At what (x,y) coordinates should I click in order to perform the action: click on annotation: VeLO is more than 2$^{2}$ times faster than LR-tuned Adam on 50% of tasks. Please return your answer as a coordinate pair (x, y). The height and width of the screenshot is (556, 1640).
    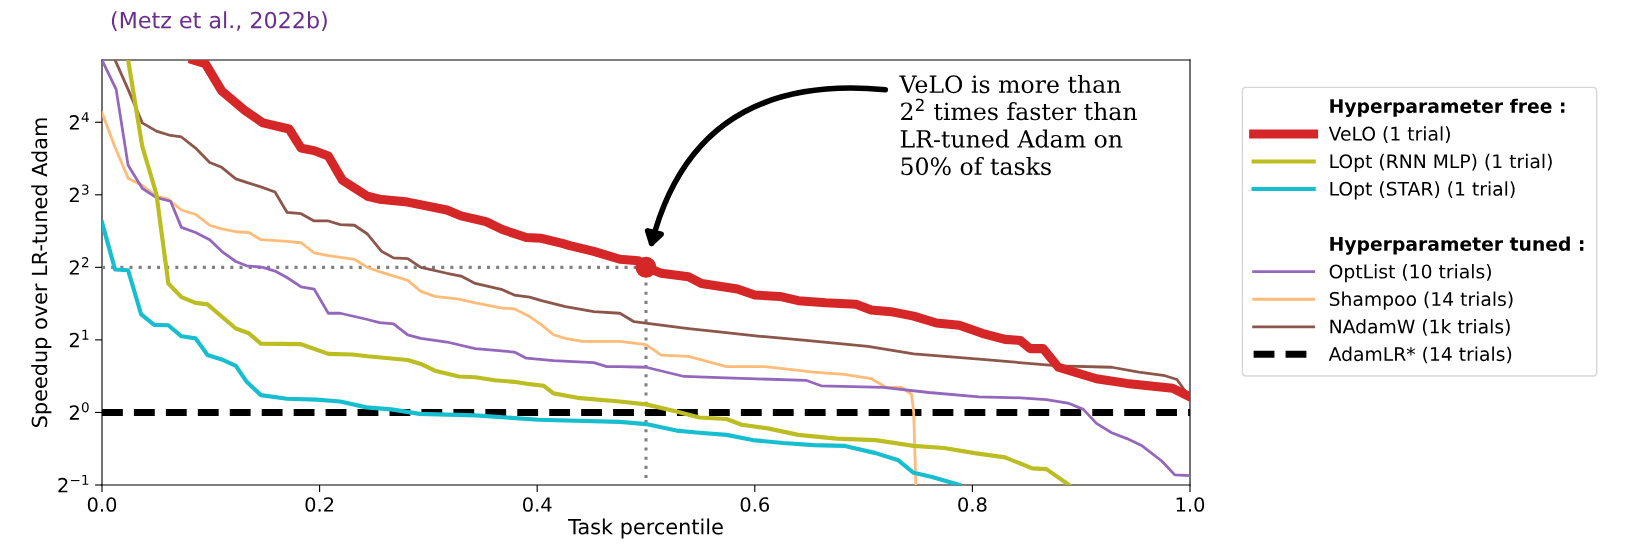
    Looking at the image, I should click on (1018, 125).